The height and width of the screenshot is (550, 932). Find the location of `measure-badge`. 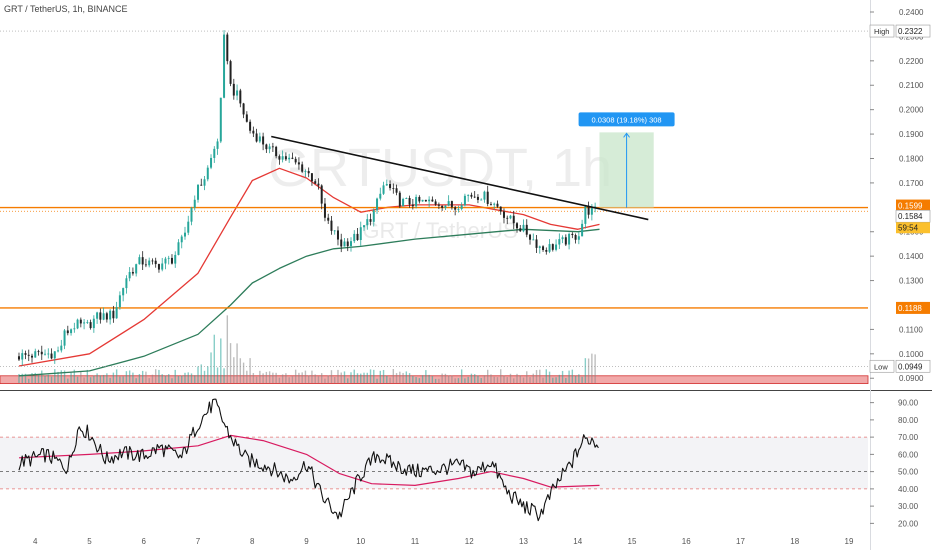

measure-badge is located at coordinates (626, 119).